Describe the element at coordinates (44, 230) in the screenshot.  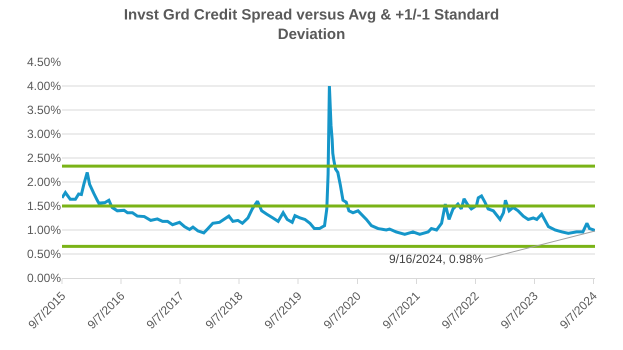
I see `y-tick-label: 1.00%` at that location.